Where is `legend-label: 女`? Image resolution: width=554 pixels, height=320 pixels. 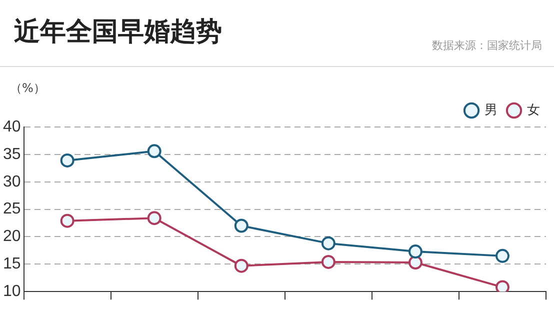 legend-label: 女 is located at coordinates (533, 110).